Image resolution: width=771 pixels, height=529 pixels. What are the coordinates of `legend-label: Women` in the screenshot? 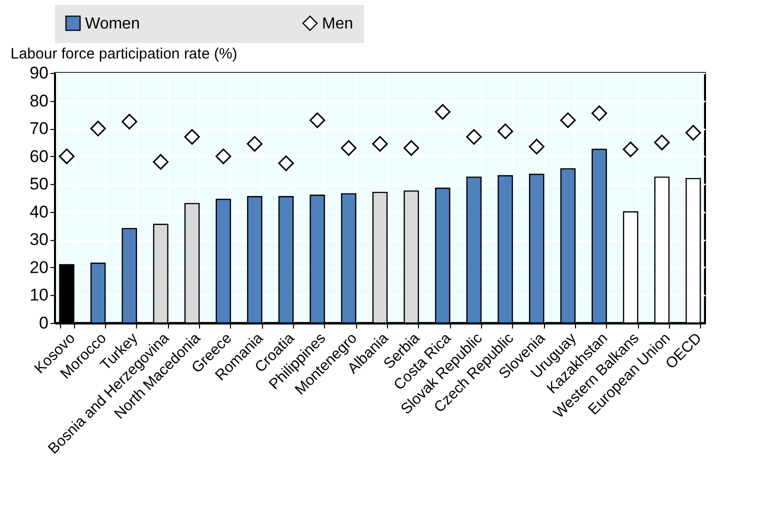 It's located at (112, 23).